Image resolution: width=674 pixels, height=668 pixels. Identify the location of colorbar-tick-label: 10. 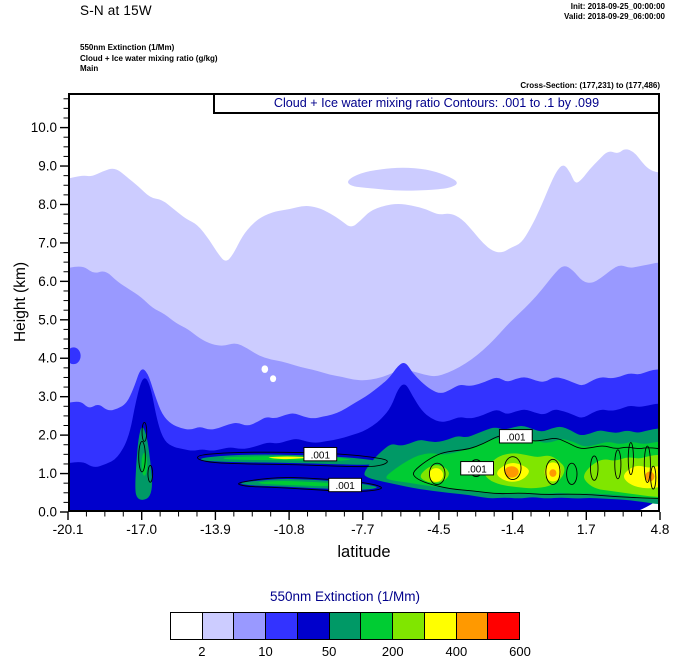
(265, 651).